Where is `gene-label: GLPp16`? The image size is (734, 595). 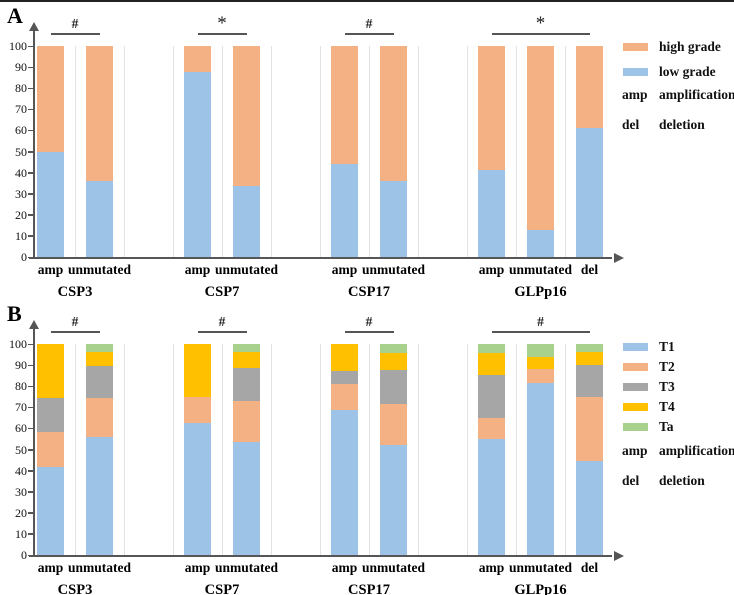
gene-label: GLPp16 is located at coordinates (540, 588).